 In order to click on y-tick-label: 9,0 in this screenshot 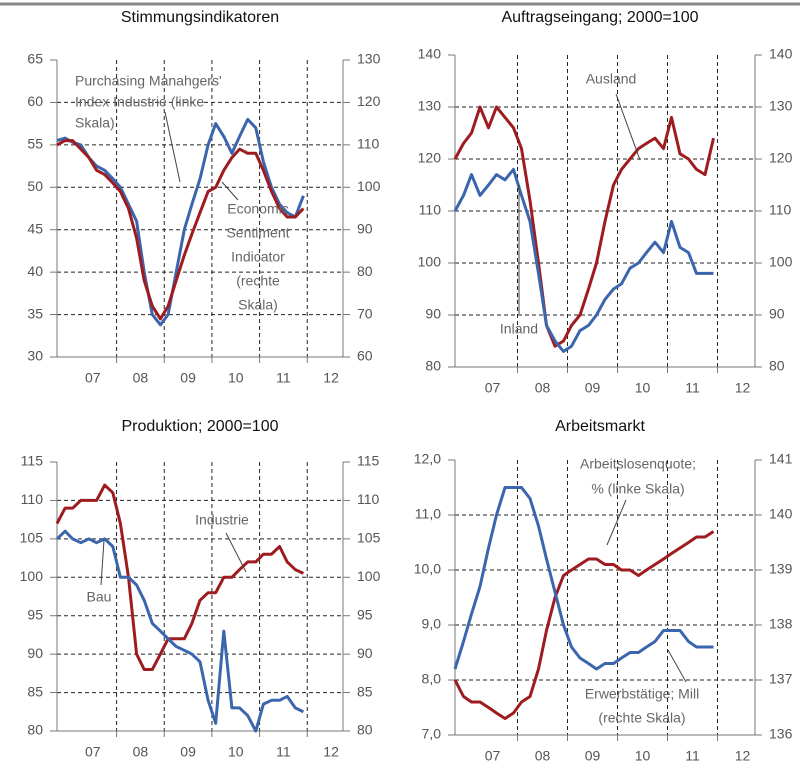, I will do `click(432, 624)`.